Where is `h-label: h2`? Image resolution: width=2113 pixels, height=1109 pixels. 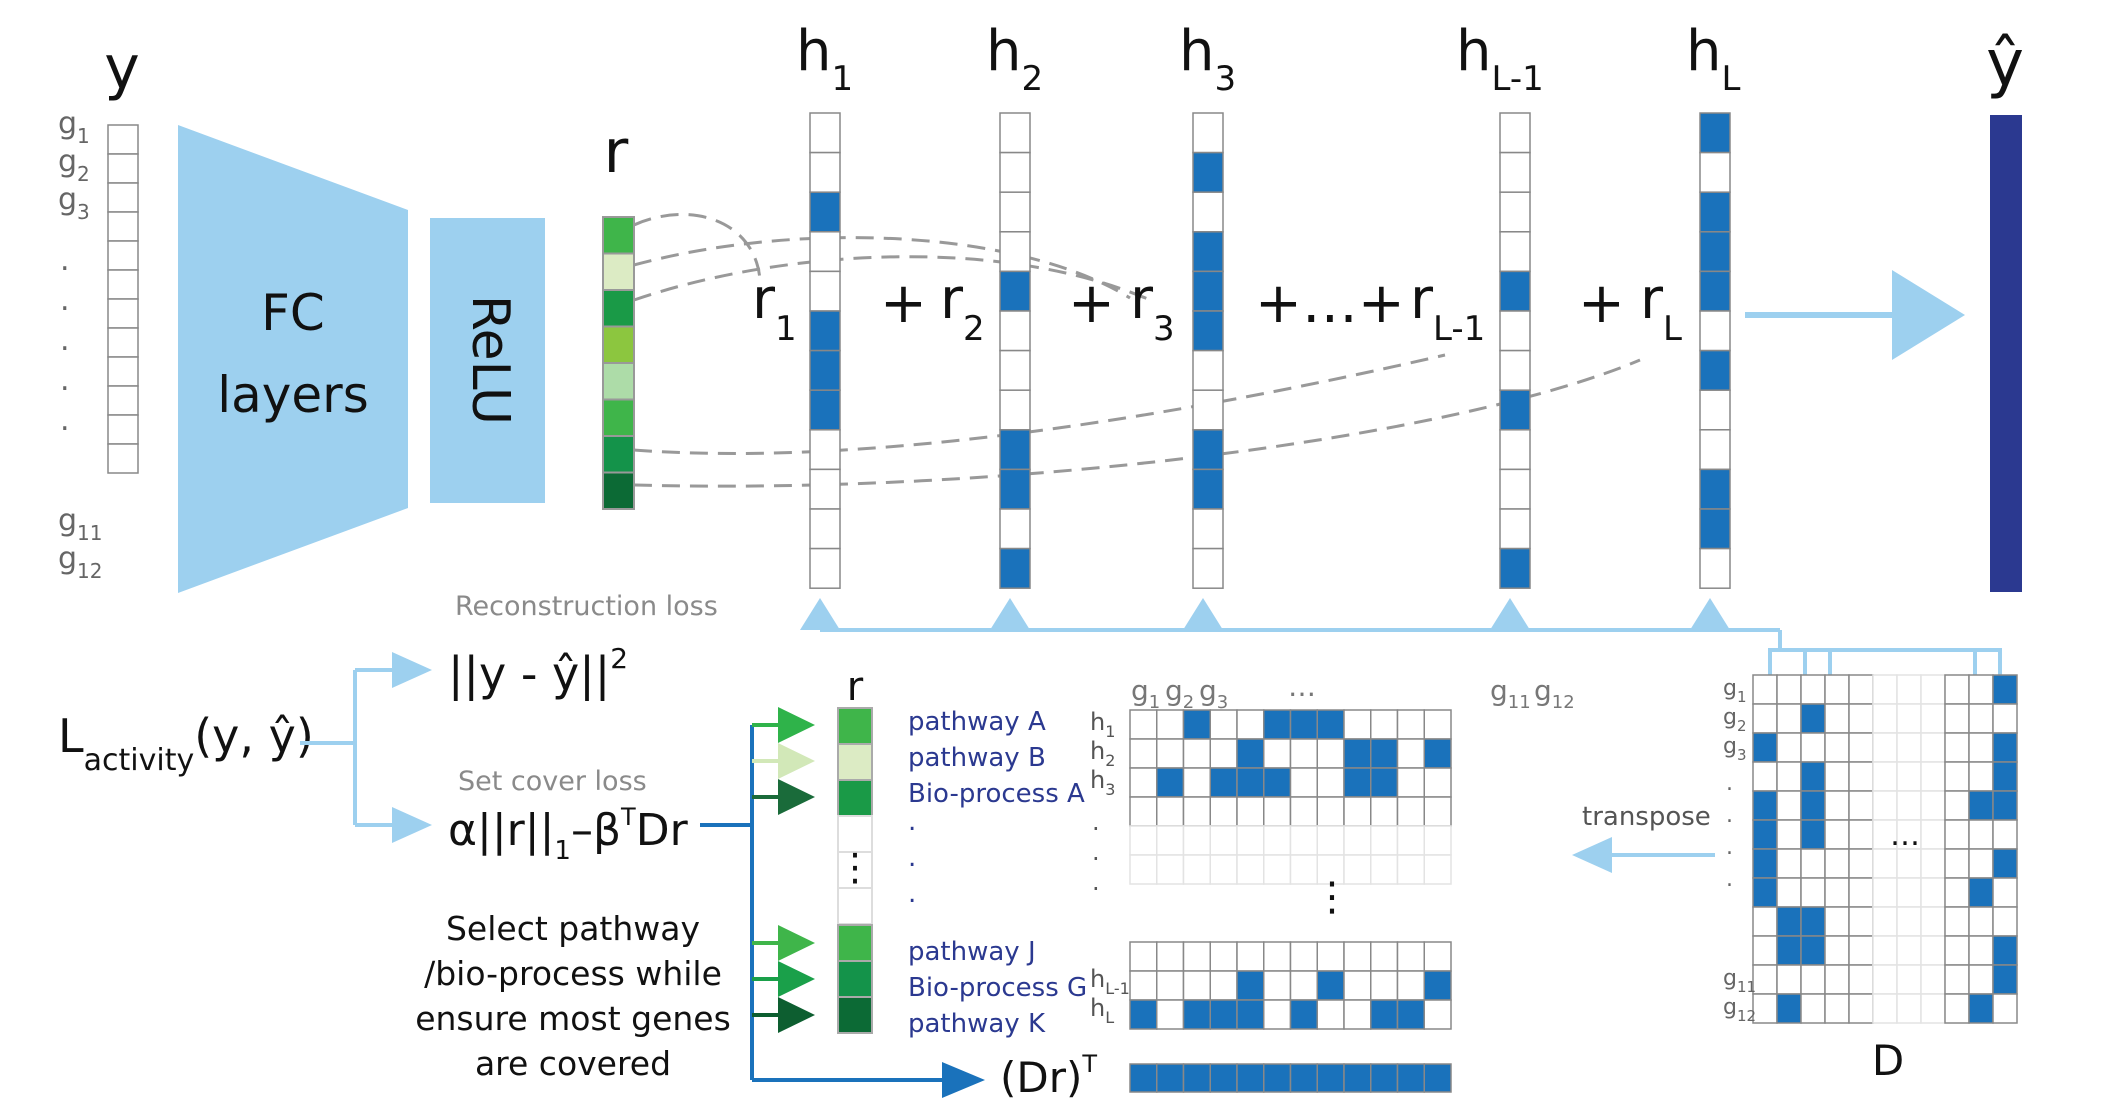
h-label: h2 is located at coordinates (1014, 59).